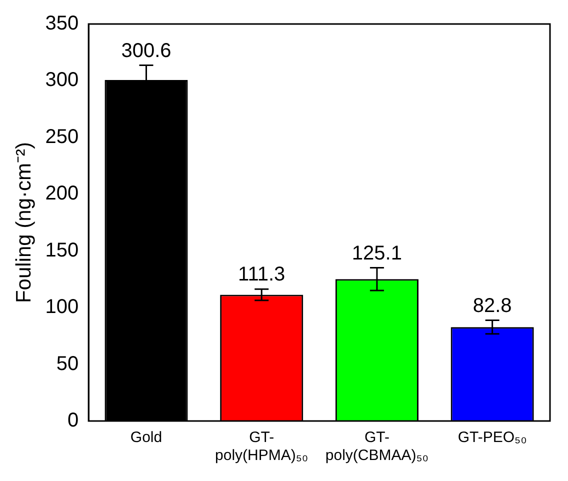 The image size is (568, 481). What do you see at coordinates (377, 253) in the screenshot?
I see `data-label: 125.1` at bounding box center [377, 253].